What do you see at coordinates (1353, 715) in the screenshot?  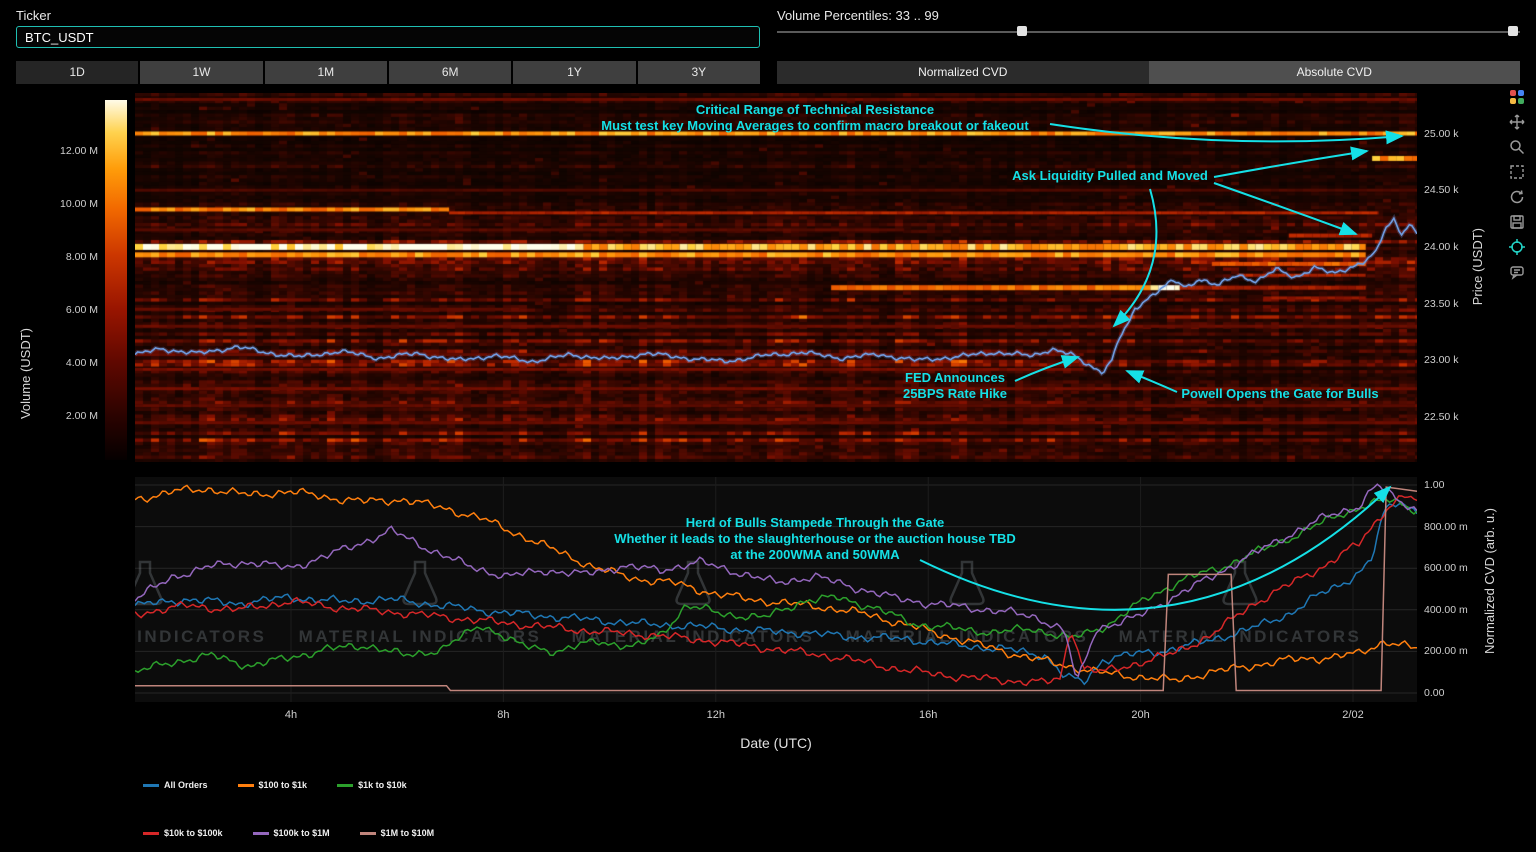 I see `x-tick: 2/02` at bounding box center [1353, 715].